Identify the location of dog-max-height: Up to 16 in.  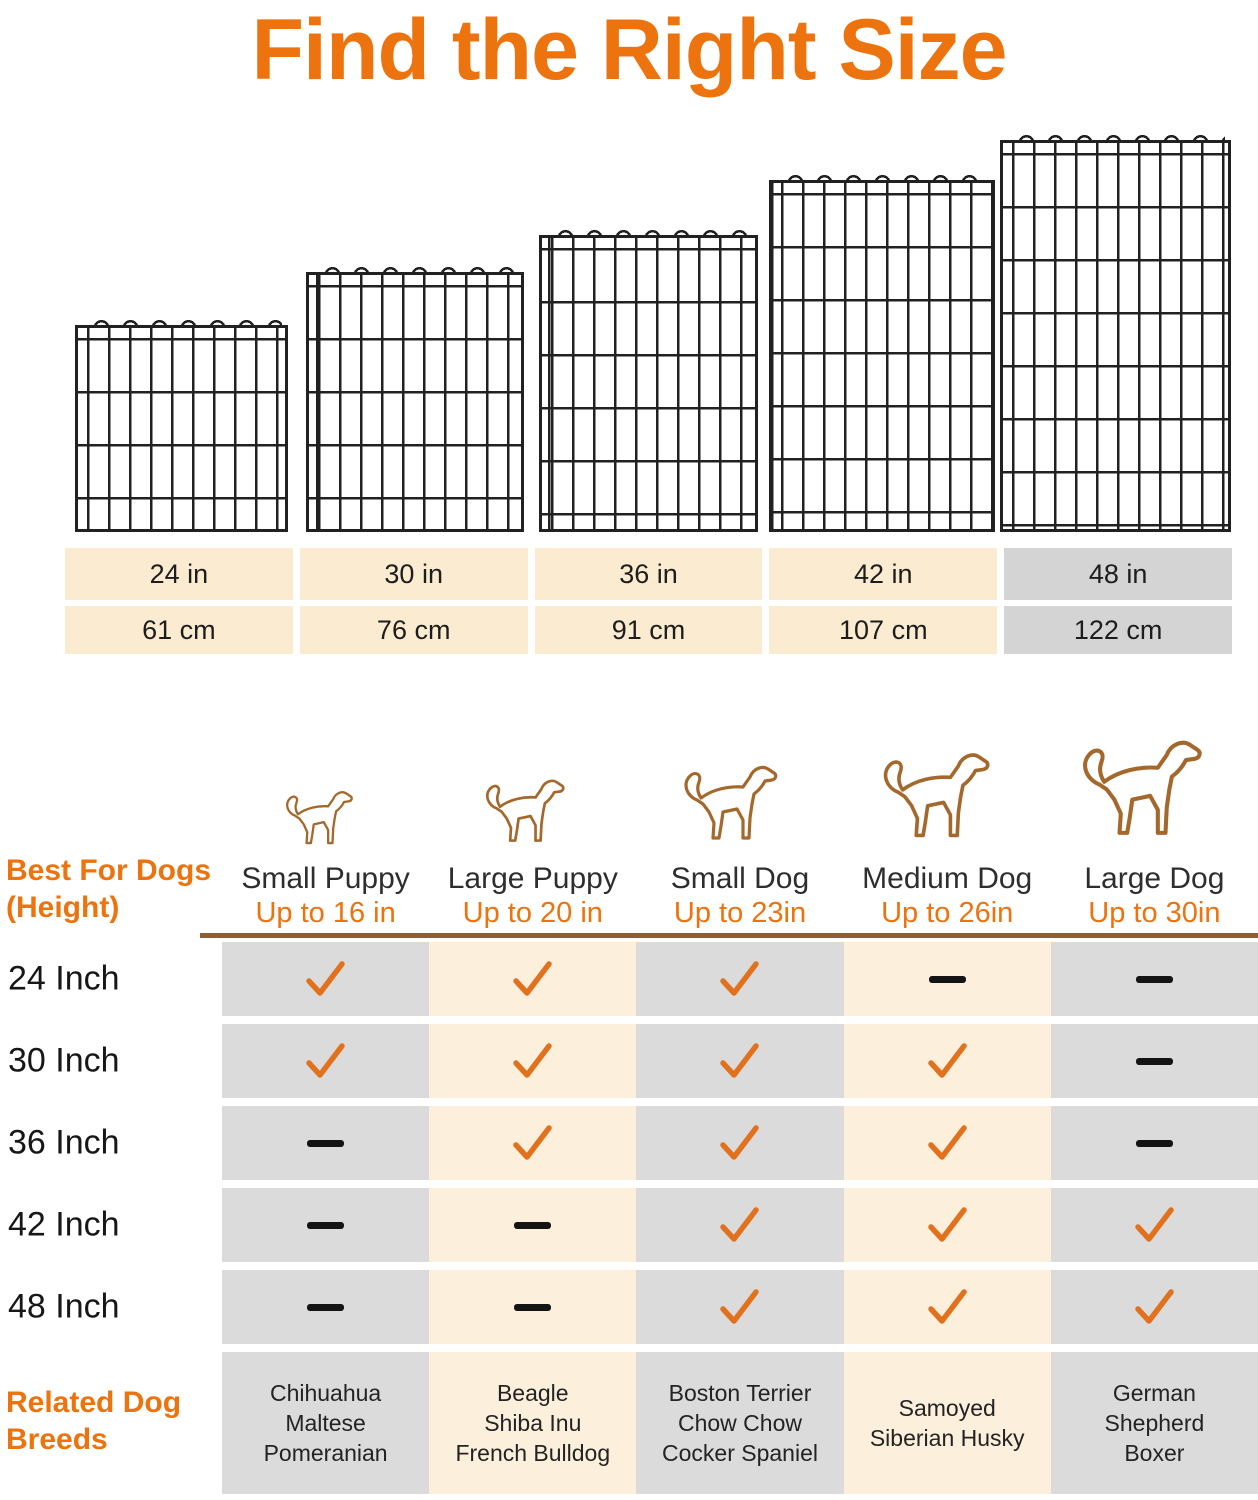
(325, 913).